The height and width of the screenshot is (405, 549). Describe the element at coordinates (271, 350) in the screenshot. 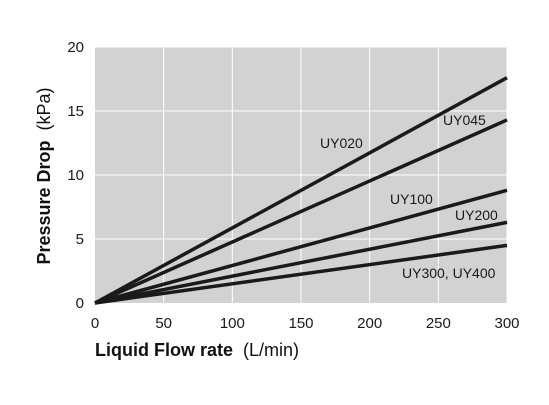

I see `x-axis-title-unit: (L/min)` at that location.